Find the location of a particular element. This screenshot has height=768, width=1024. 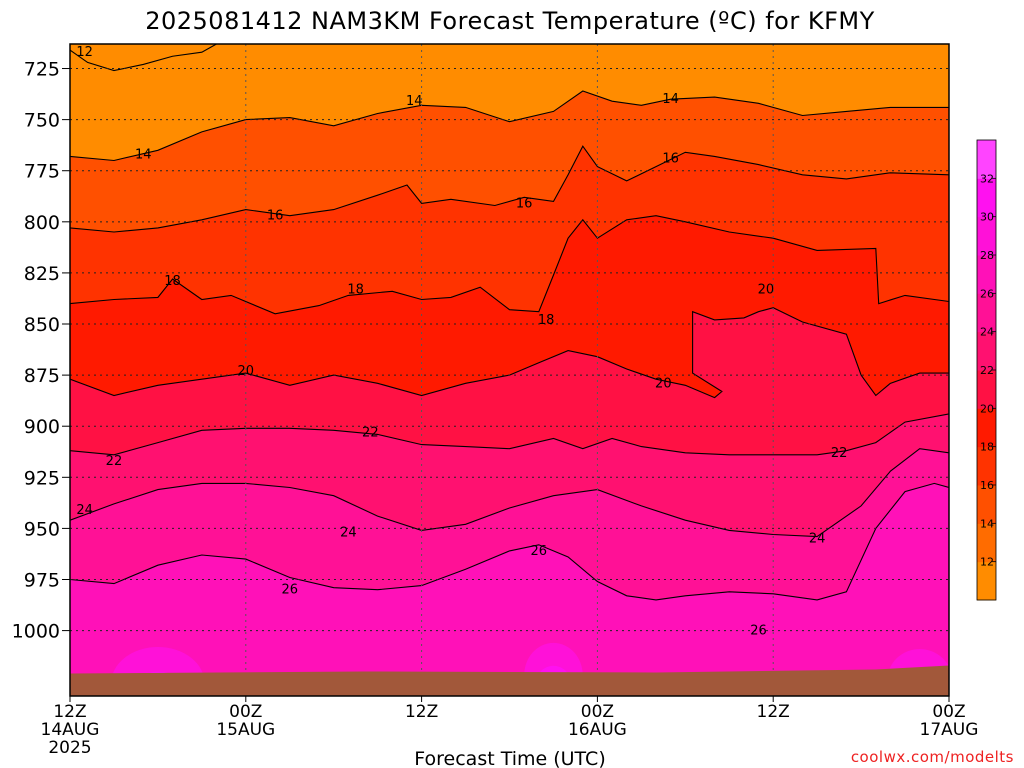

x-tick-label: 15AUG is located at coordinates (245, 730).